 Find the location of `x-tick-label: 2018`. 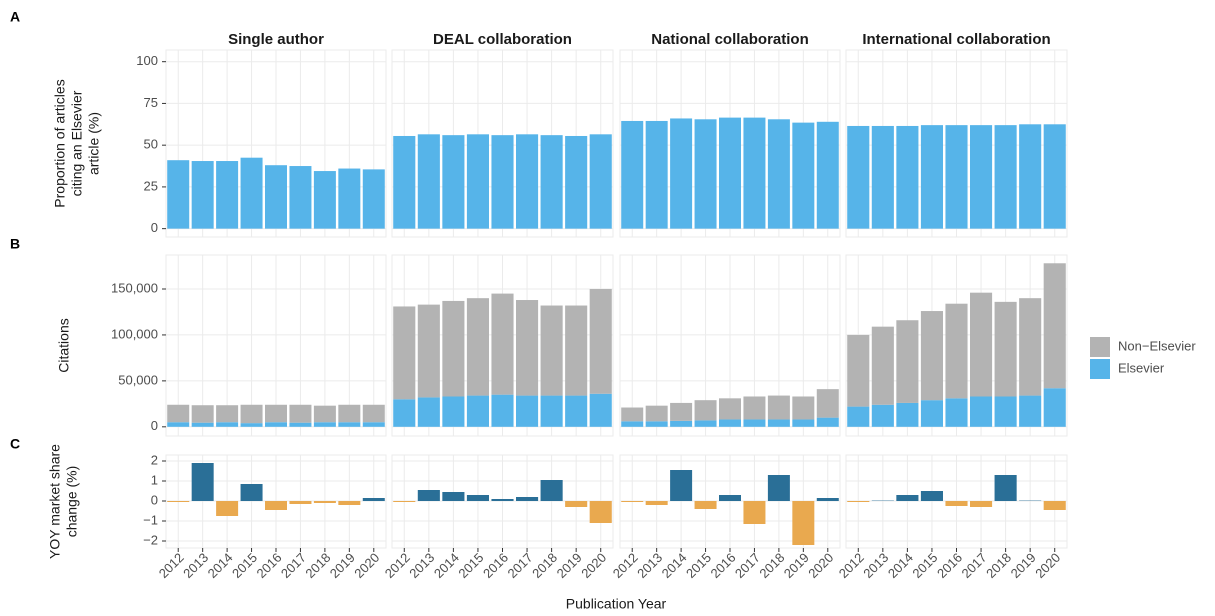

x-tick-label: 2018 is located at coordinates (544, 565).